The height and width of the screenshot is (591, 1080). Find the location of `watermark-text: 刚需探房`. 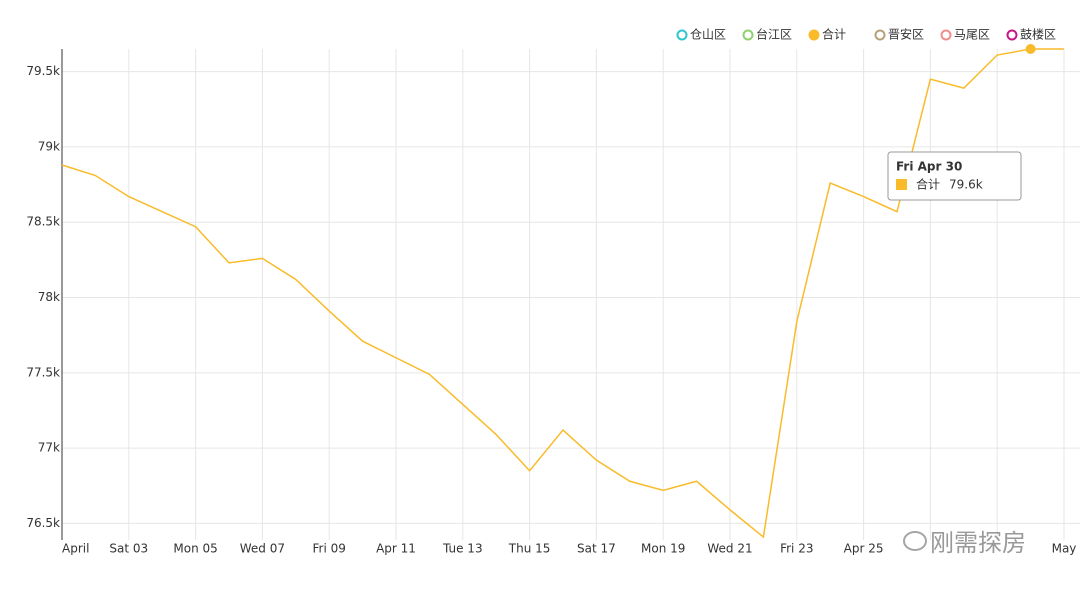

watermark-text: 刚需探房 is located at coordinates (978, 543).